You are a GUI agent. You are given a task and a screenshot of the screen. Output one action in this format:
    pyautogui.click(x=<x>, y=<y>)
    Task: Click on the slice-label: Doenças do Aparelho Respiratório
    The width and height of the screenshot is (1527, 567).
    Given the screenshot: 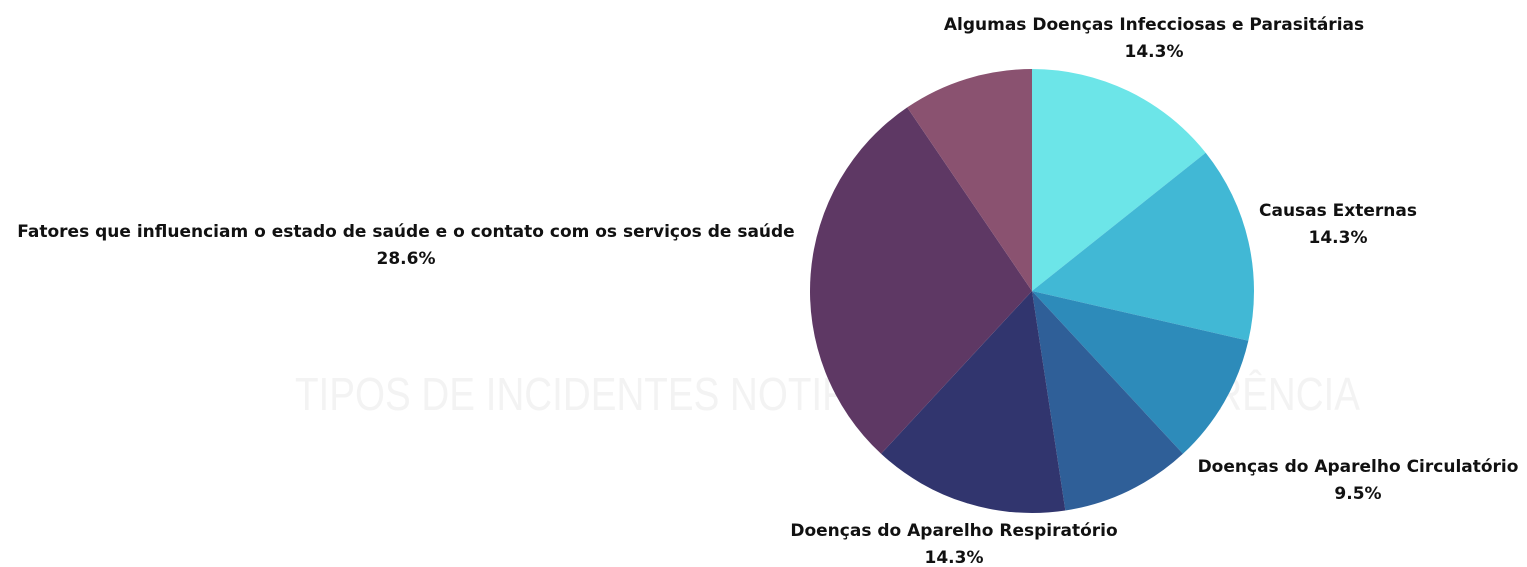 What is the action you would take?
    pyautogui.click(x=953, y=531)
    